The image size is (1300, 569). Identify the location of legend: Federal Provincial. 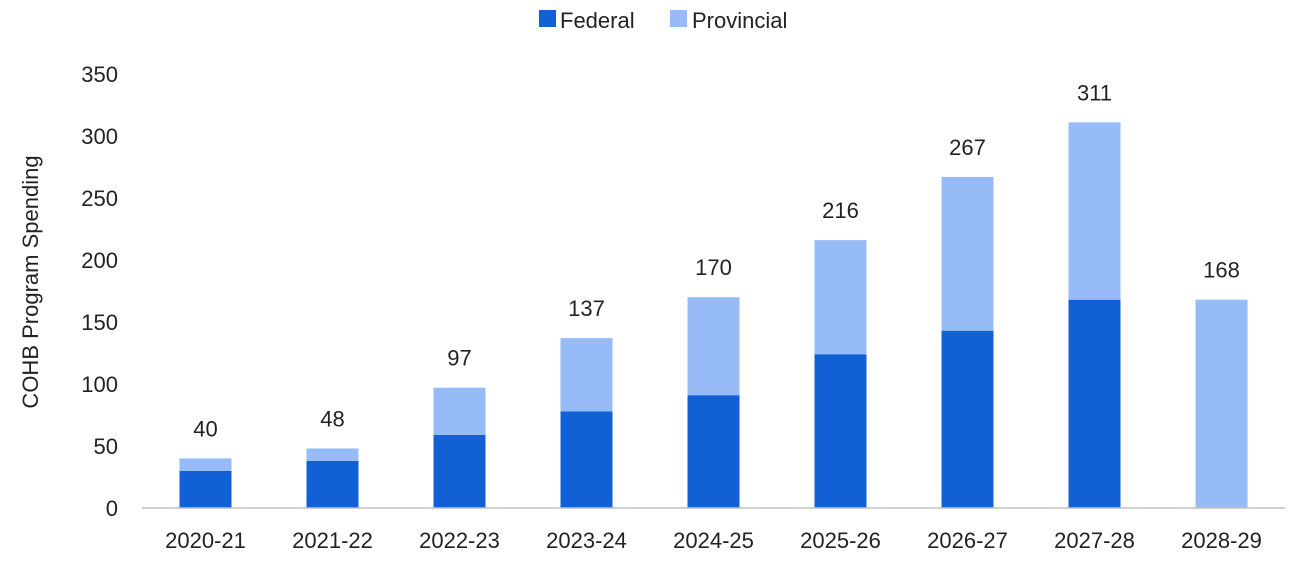
(663, 20).